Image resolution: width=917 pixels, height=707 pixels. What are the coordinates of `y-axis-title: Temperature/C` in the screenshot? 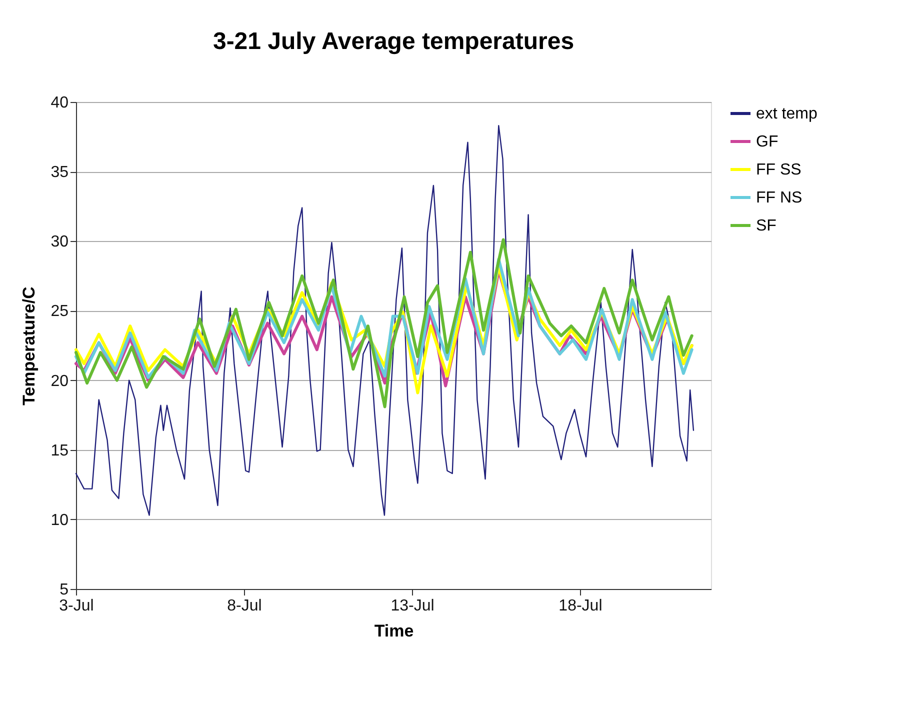 It's located at (29, 346).